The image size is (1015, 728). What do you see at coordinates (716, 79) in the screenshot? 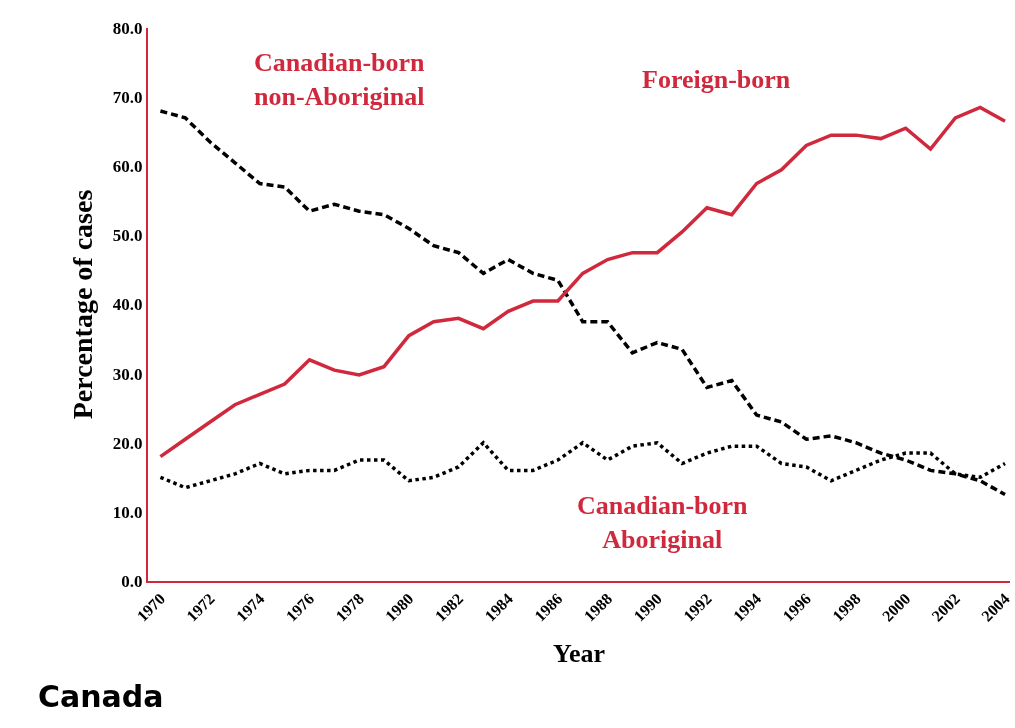
I see `text: Foreign-born` at bounding box center [716, 79].